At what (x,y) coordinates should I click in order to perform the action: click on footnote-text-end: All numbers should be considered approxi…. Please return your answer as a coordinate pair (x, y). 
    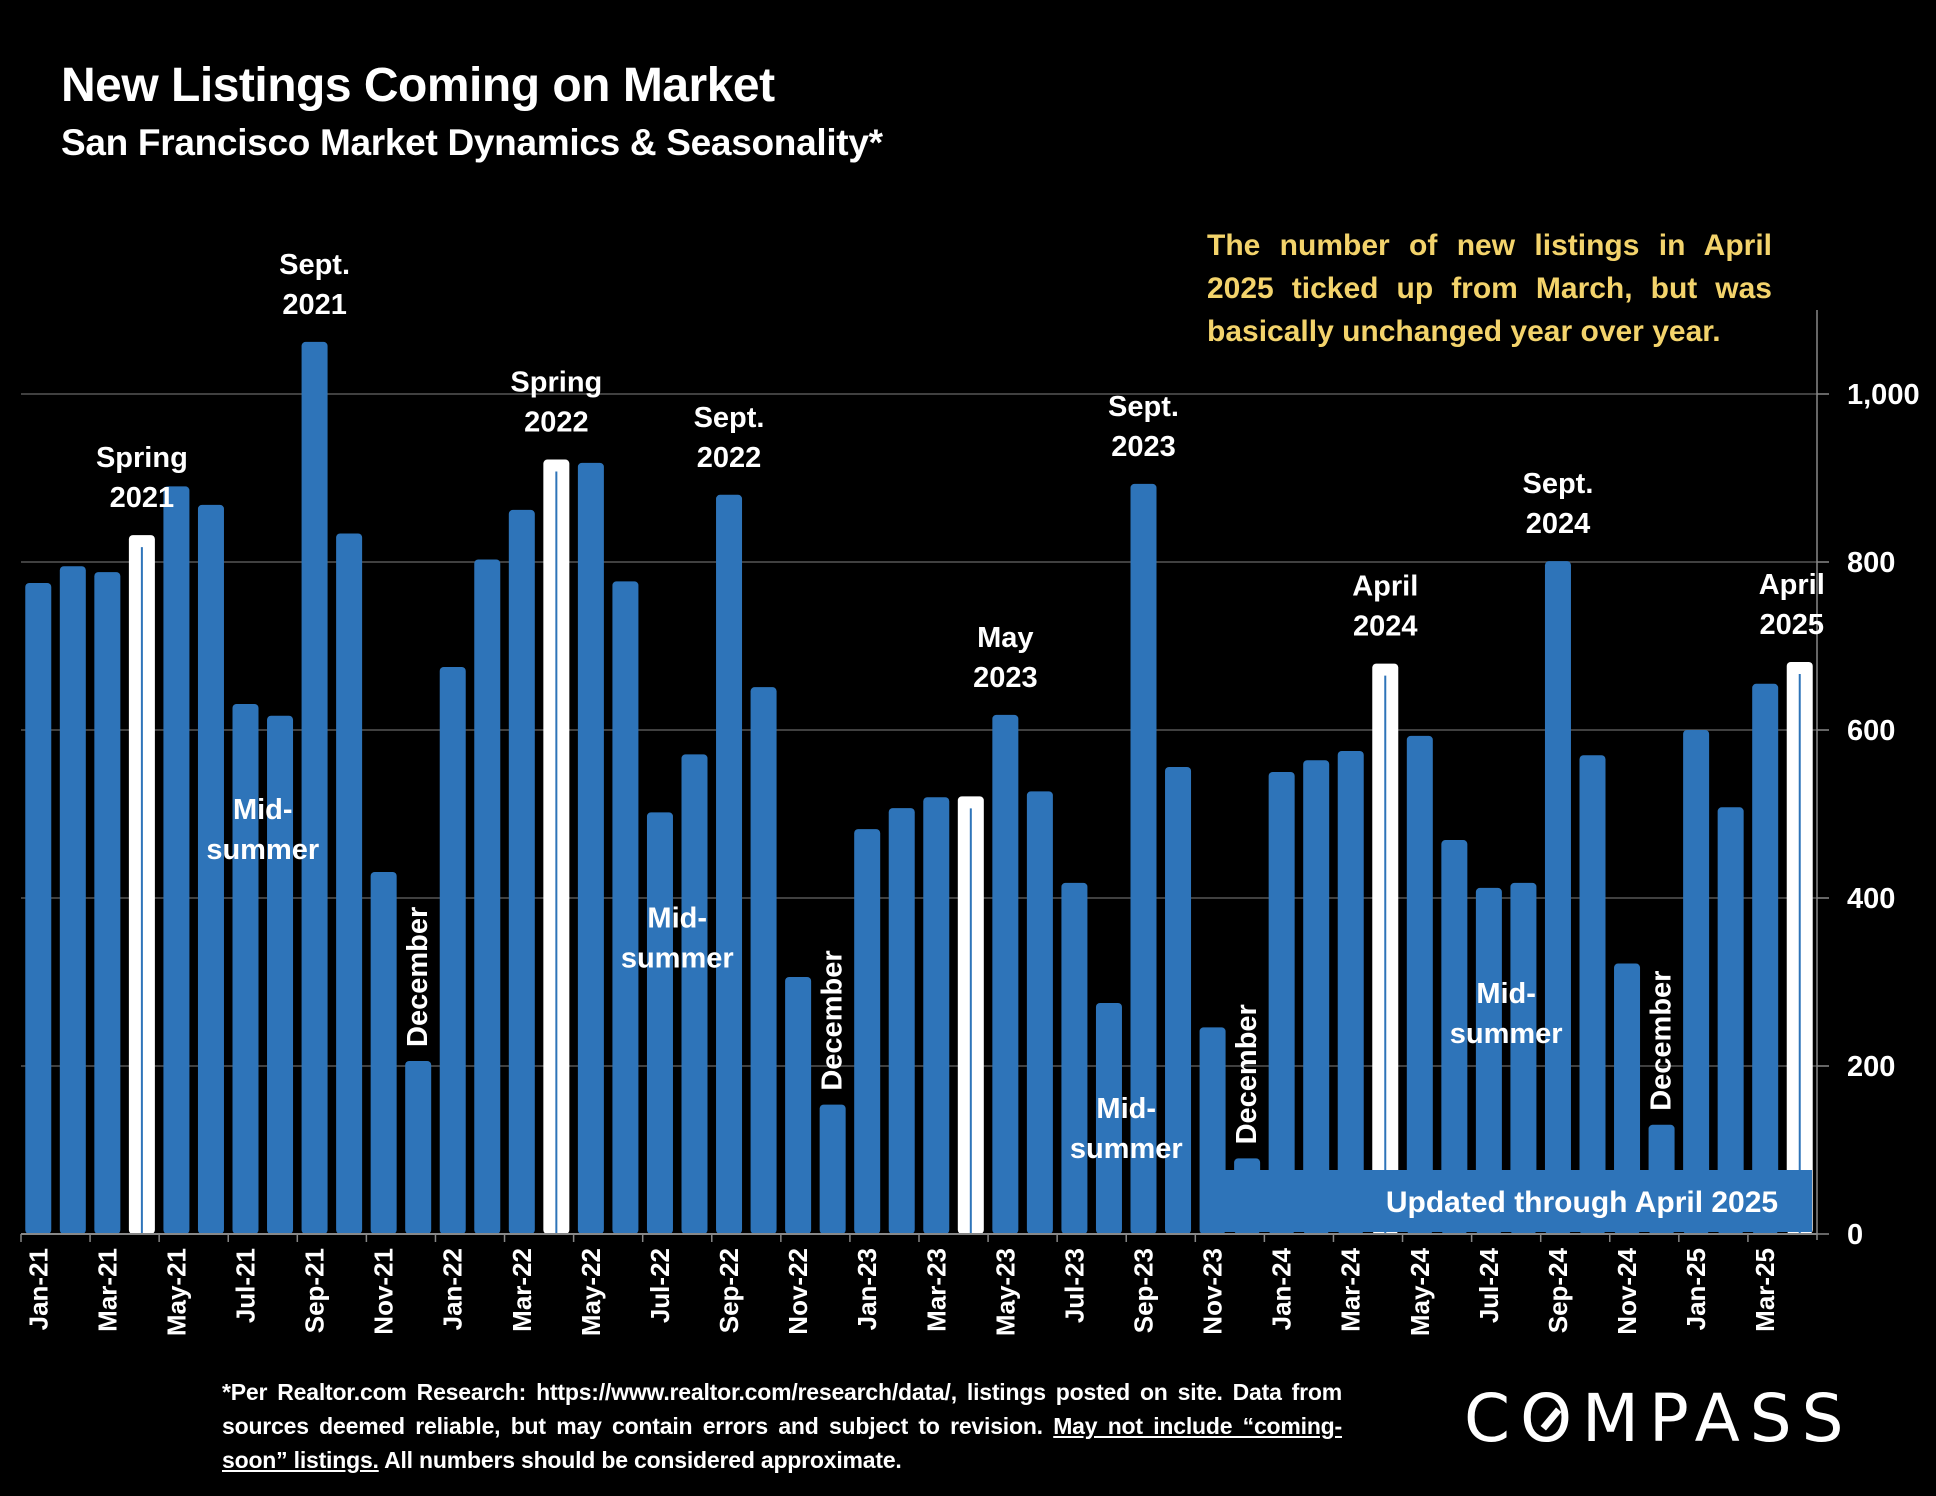
    Looking at the image, I should click on (640, 1460).